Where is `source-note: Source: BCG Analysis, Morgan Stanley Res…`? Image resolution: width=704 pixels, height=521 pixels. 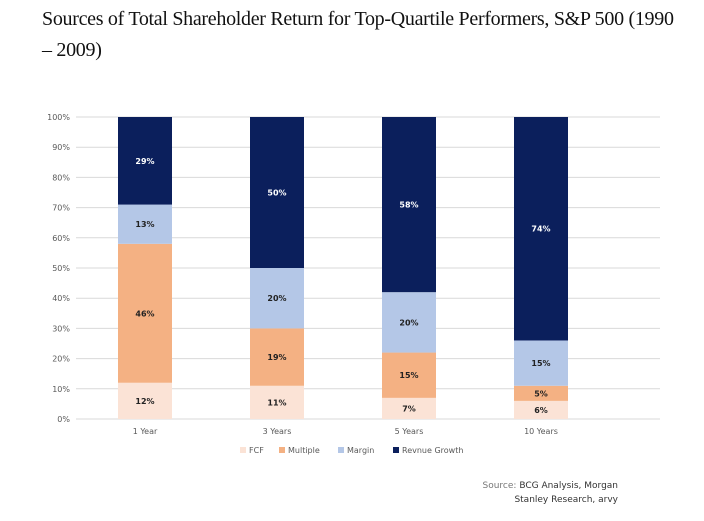
source-note: Source: BCG Analysis, Morgan Stanley Res… is located at coordinates (550, 493).